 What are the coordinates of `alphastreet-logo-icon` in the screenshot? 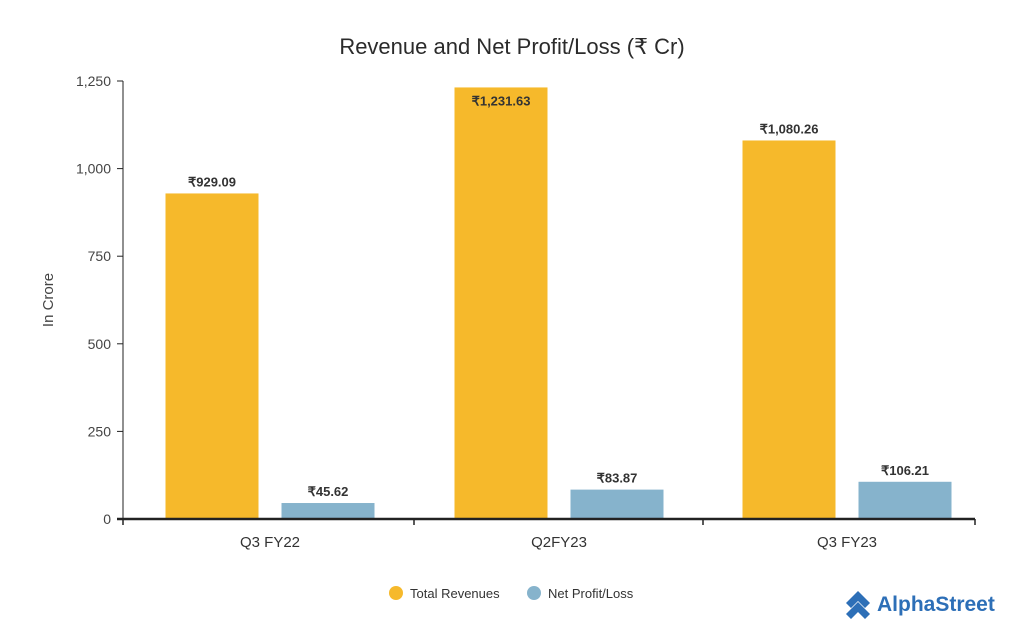 It's located at (858, 605).